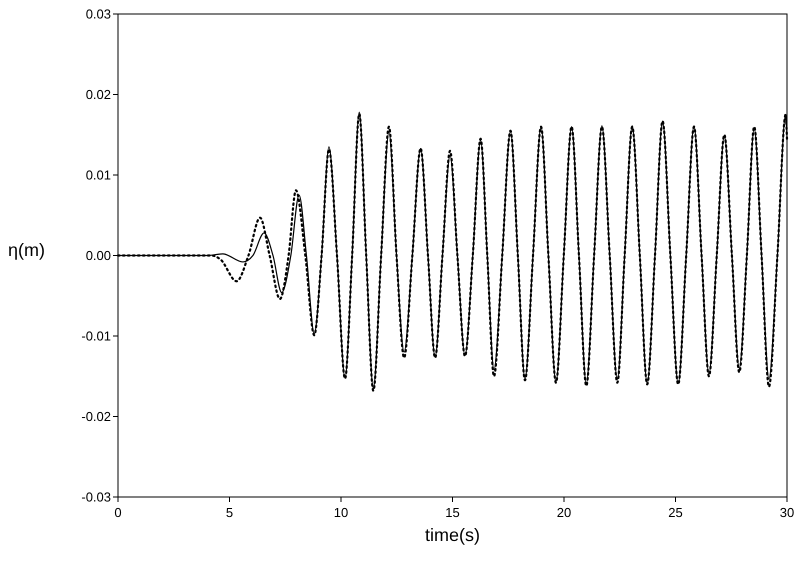 The image size is (800, 569). What do you see at coordinates (564, 512) in the screenshot?
I see `x-tick-label: 20` at bounding box center [564, 512].